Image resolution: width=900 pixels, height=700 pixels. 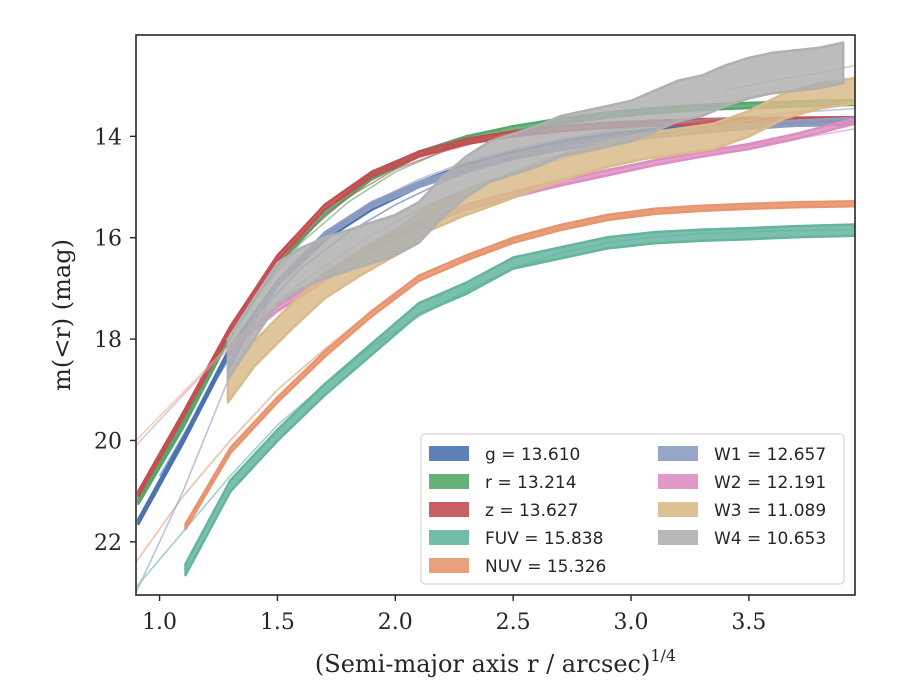 I want to click on legend-item-W1: W1 = 12.657, so click(x=742, y=455).